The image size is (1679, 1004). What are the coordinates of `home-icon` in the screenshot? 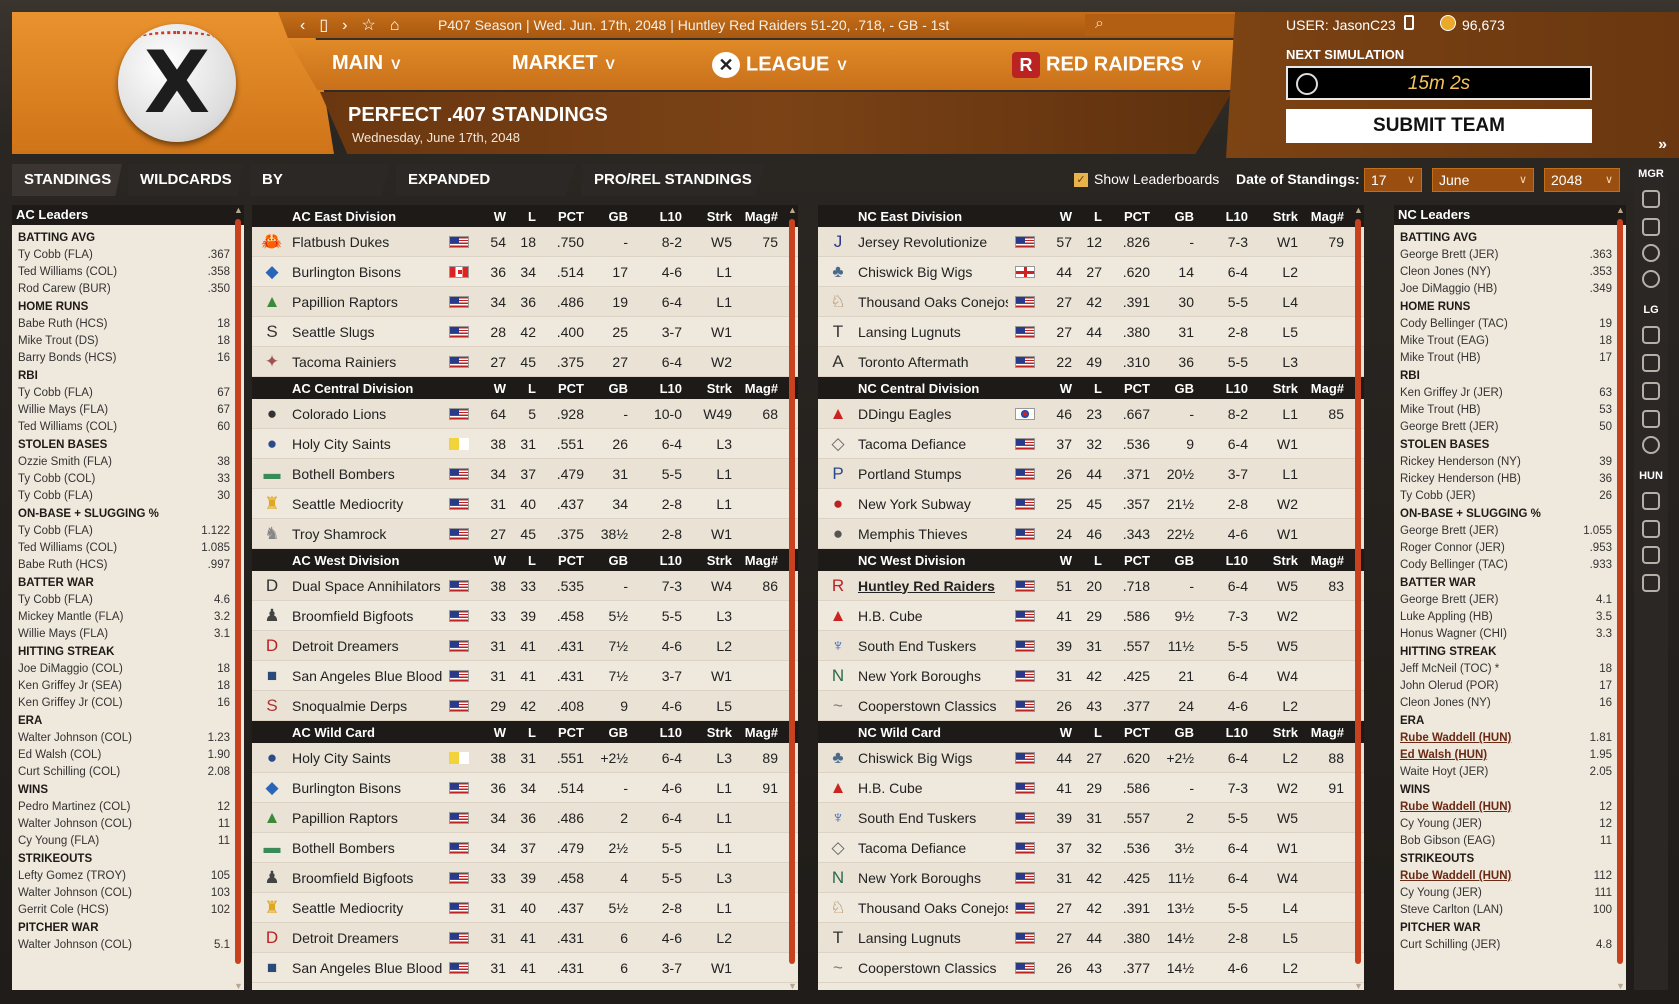 It's located at (1651, 199).